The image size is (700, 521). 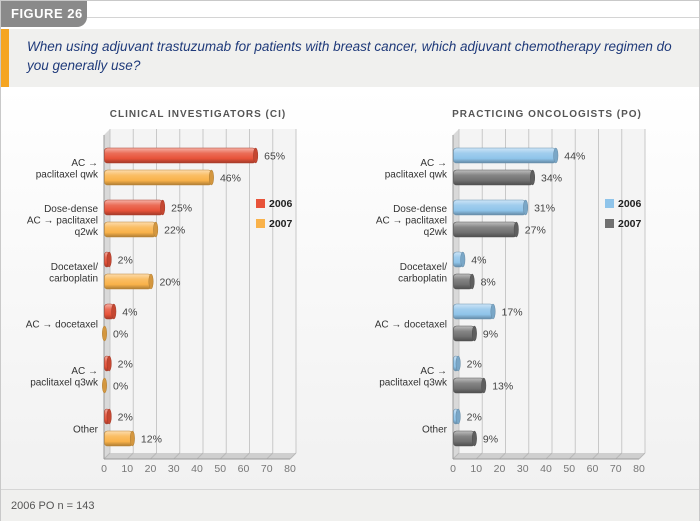 What do you see at coordinates (174, 230) in the screenshot?
I see `data-label: 22%` at bounding box center [174, 230].